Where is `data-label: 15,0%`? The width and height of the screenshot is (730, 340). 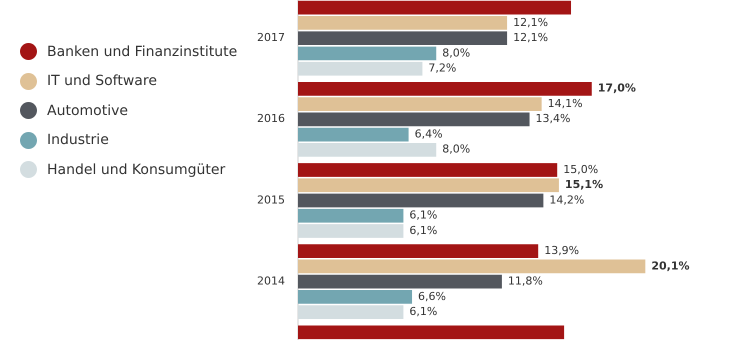
data-label: 15,0% is located at coordinates (580, 169).